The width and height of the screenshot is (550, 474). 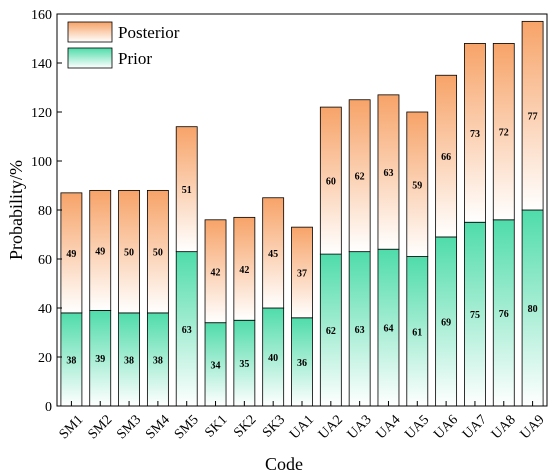 What do you see at coordinates (135, 58) in the screenshot?
I see `legend-label-prior: Prior` at bounding box center [135, 58].